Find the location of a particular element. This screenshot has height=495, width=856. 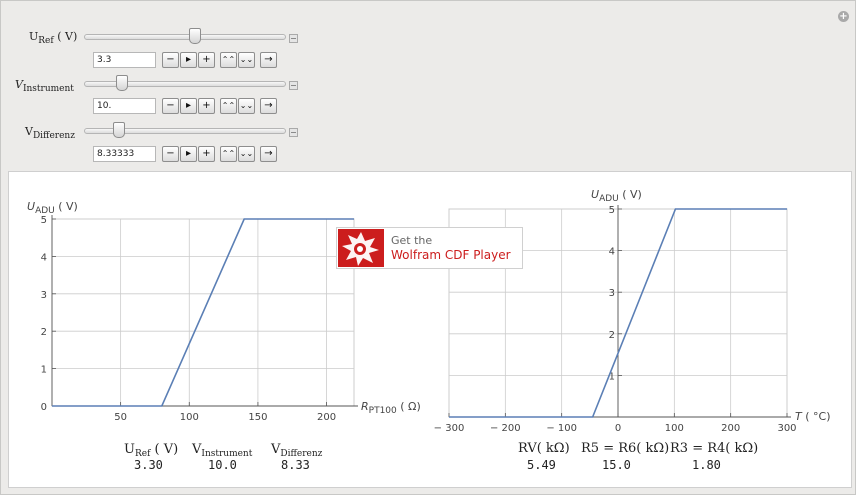

vdifferenz-value-input: 8.33333 is located at coordinates (124, 154).